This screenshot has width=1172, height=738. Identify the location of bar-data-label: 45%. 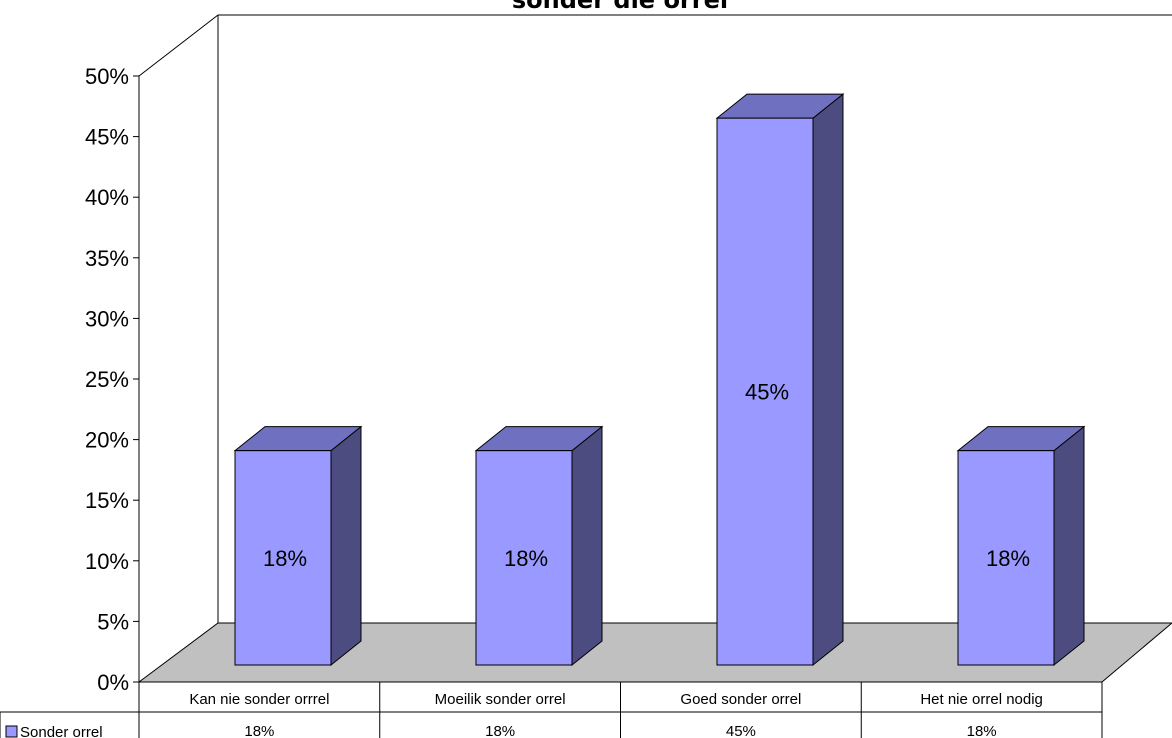
(767, 392).